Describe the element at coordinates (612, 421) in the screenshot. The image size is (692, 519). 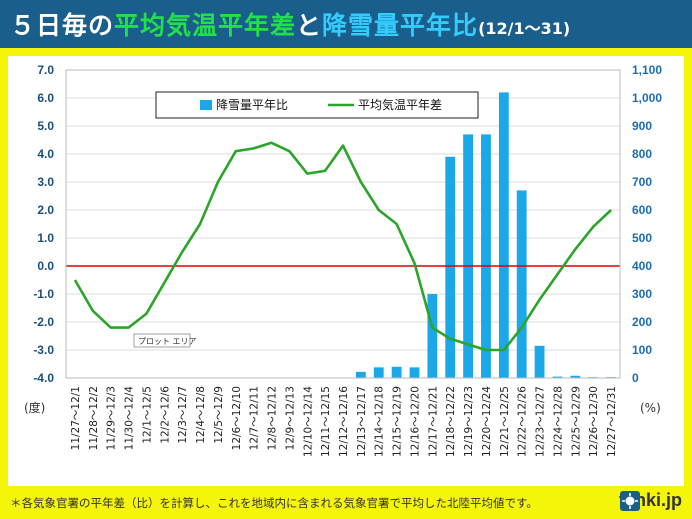
I see `x-axis-category-label: 12/27～12/31` at that location.